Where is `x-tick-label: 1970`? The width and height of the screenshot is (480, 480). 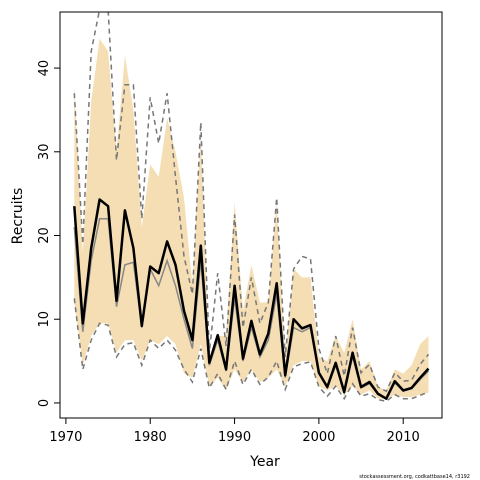 x-tick-label: 1970 is located at coordinates (65, 437).